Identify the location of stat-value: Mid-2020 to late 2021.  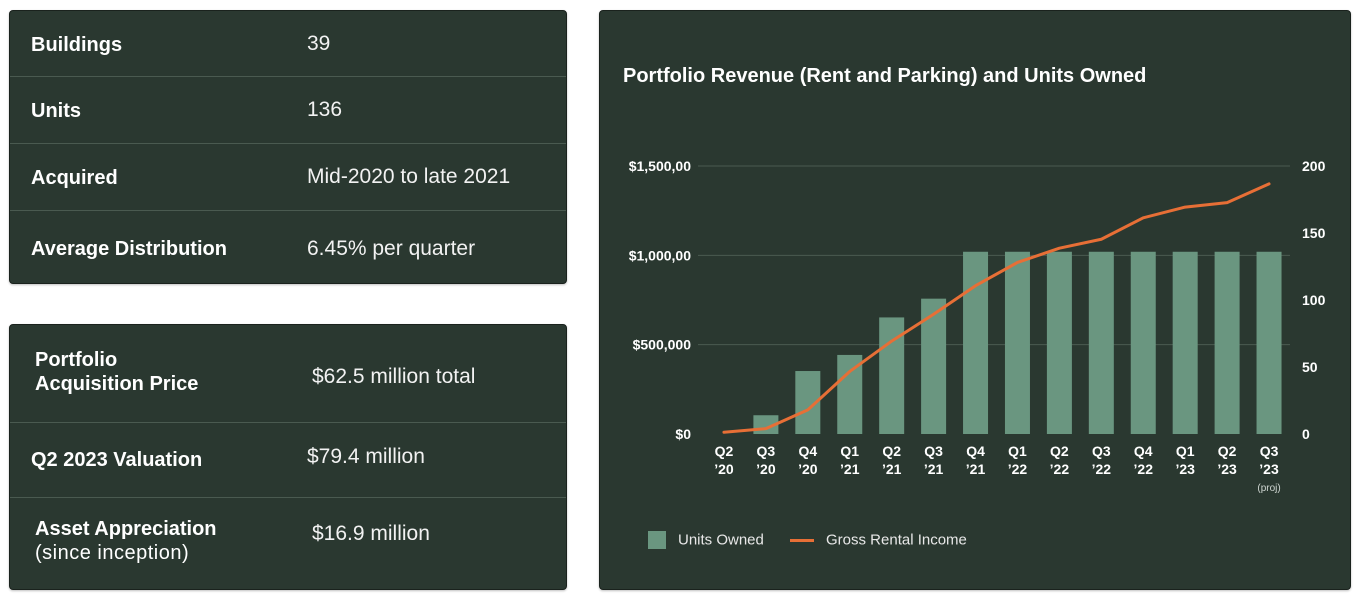
(409, 176).